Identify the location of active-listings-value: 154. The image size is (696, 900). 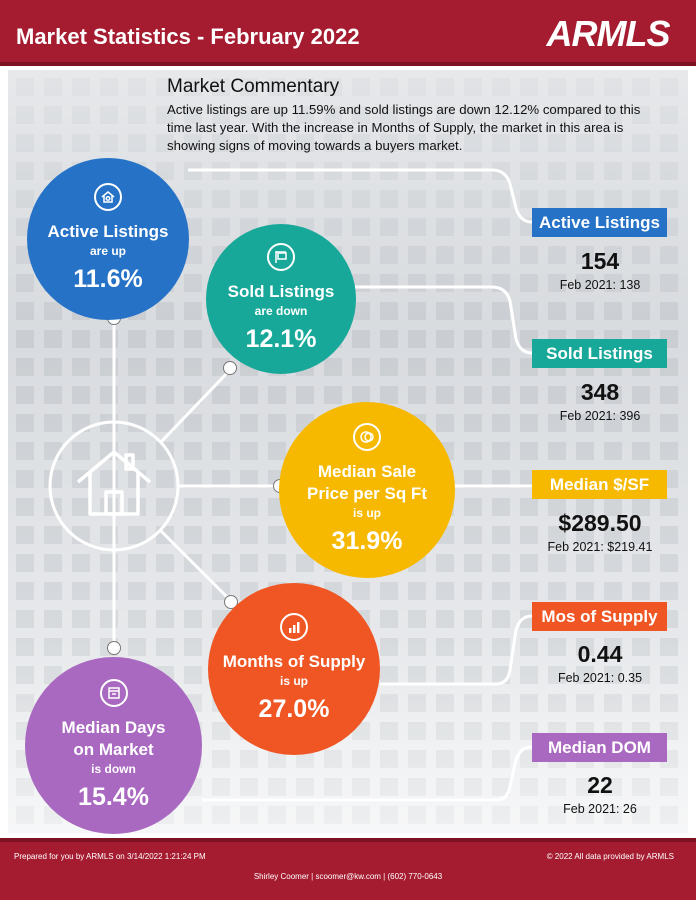
(600, 261).